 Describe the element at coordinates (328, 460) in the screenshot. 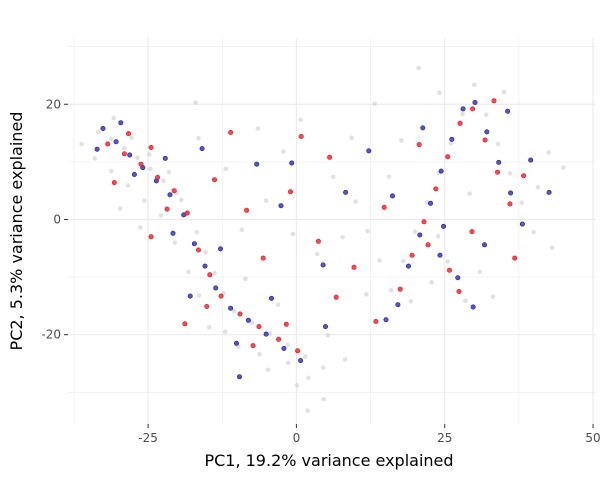

I see `x-axis-title: PC1, 19.2% variance explained` at that location.